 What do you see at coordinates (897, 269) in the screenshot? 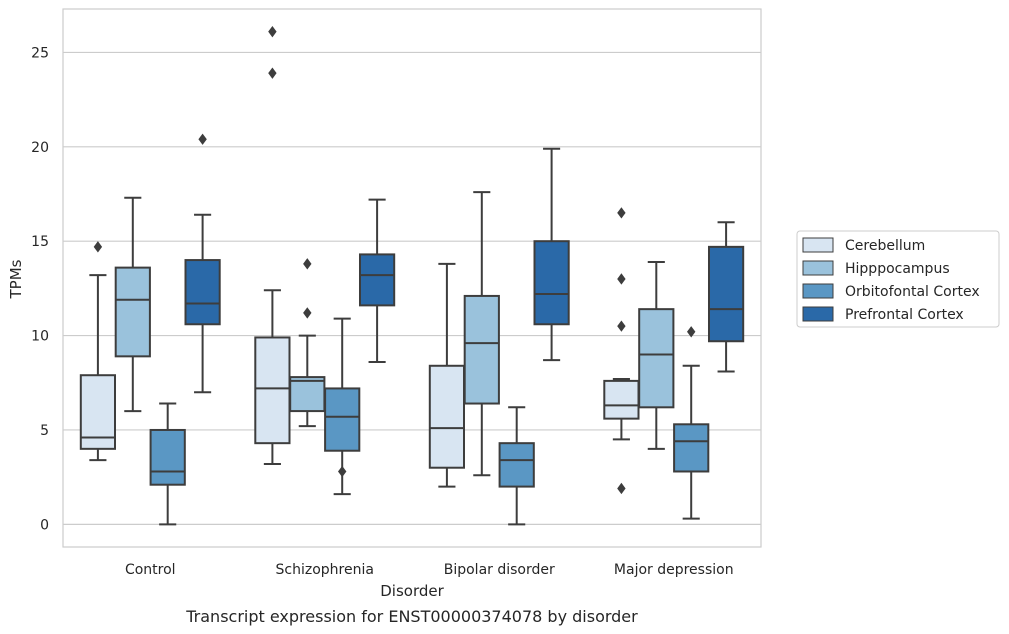
I see `legend-label: Hipppocampus` at bounding box center [897, 269].